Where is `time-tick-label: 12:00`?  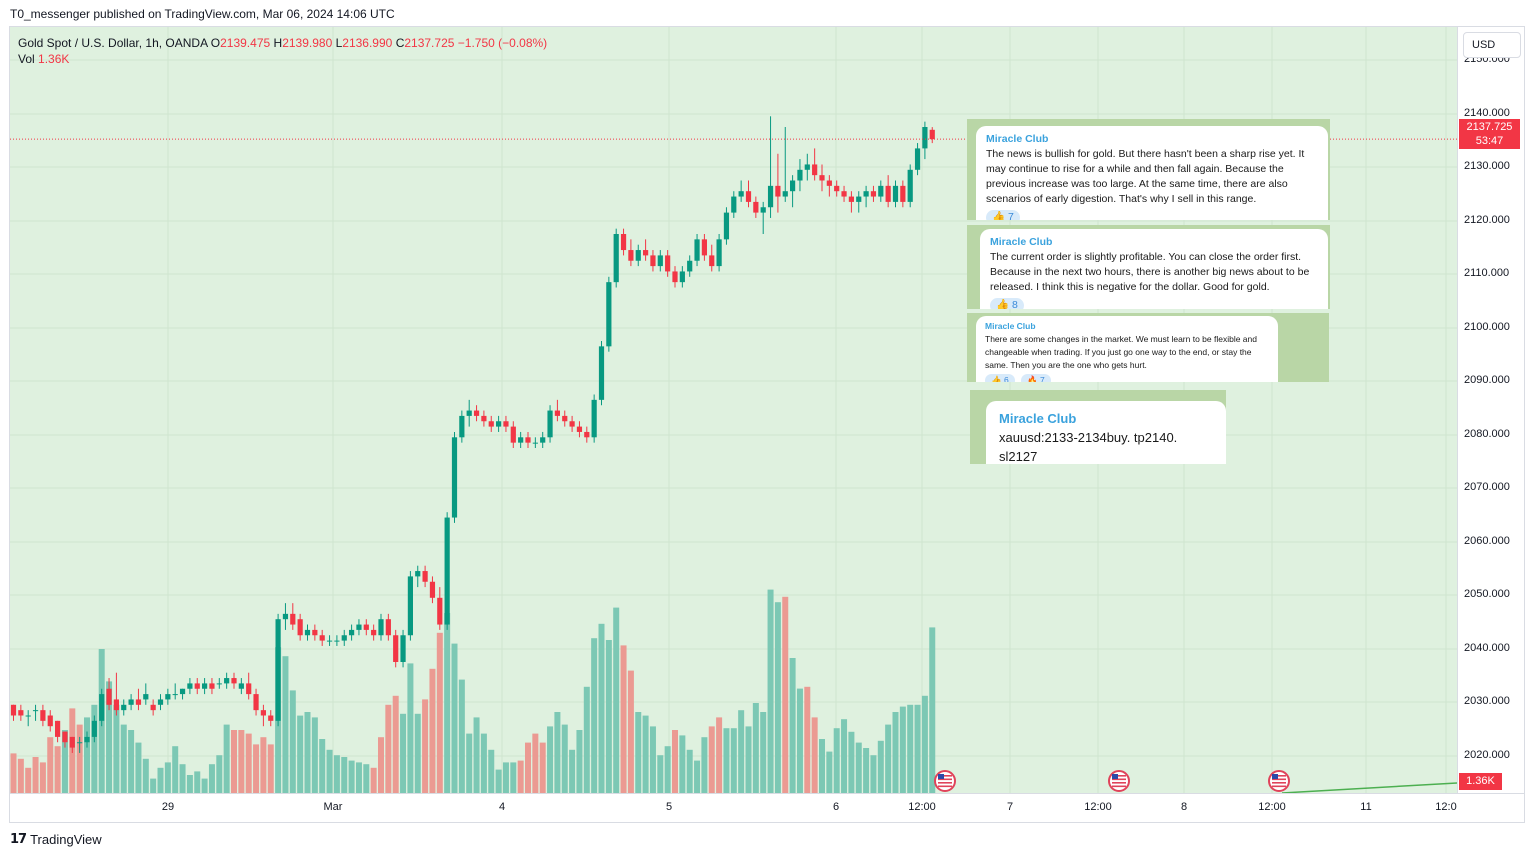 time-tick-label: 12:00 is located at coordinates (1272, 807).